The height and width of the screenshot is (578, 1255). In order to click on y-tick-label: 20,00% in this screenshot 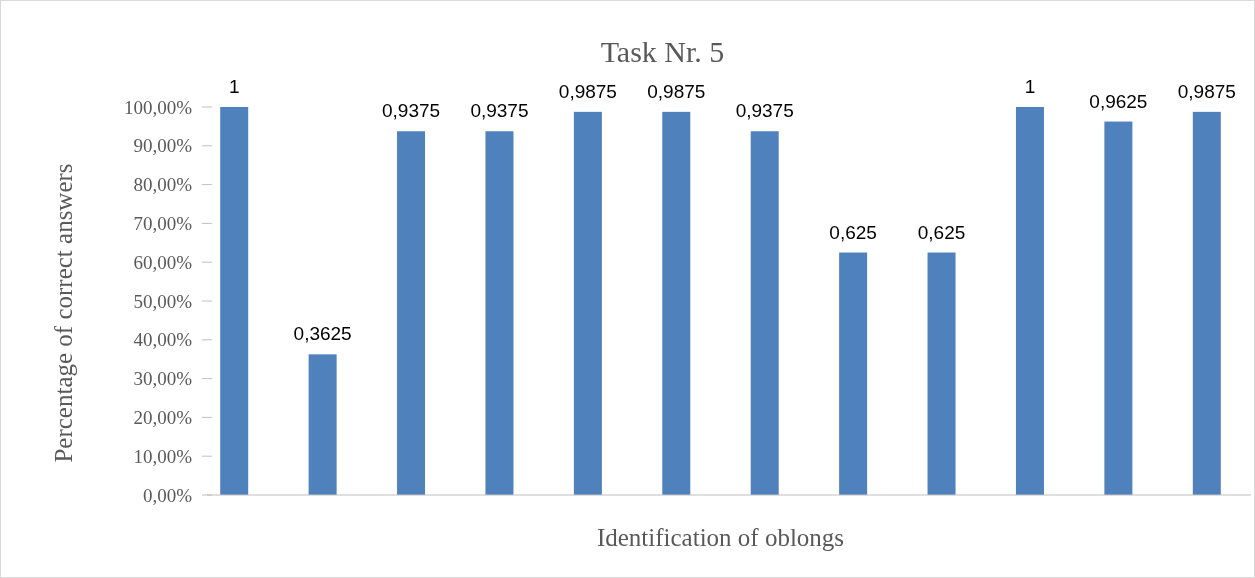, I will do `click(163, 418)`.